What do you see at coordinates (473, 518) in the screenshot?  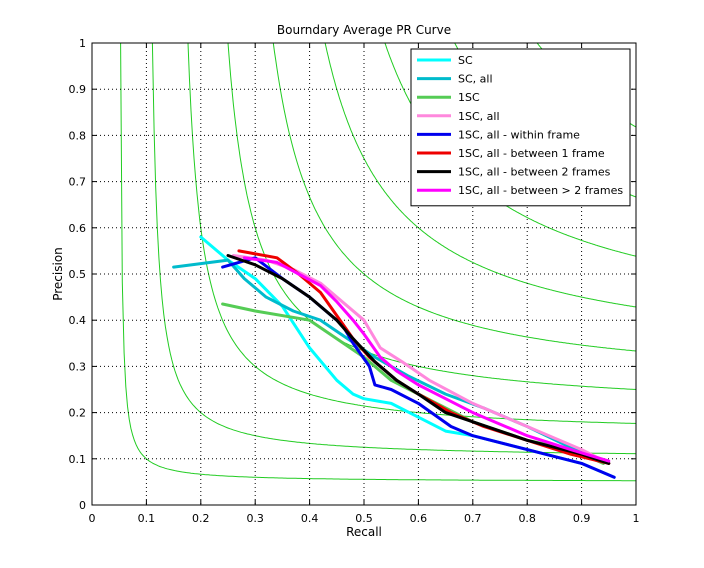 I see `x-tick-label: 0.7` at bounding box center [473, 518].